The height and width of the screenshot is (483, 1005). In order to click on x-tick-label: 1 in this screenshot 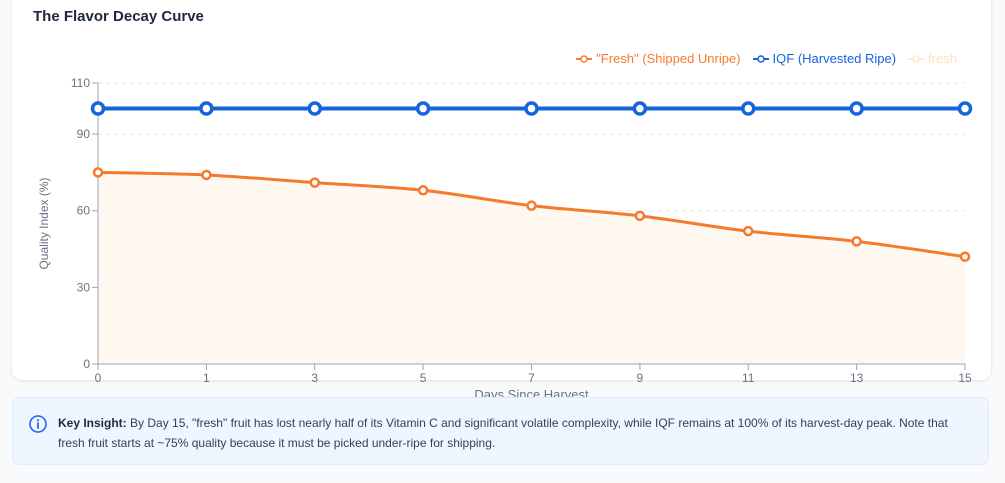, I will do `click(206, 378)`.